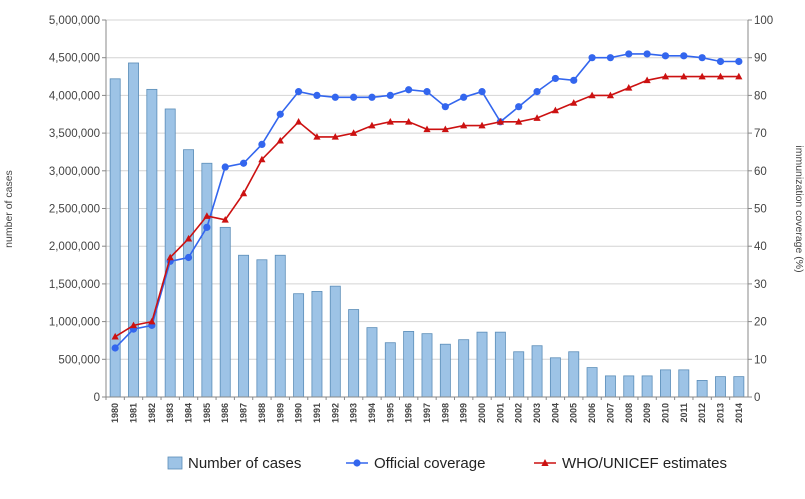  Describe the element at coordinates (74, 172) in the screenshot. I see `left-tick-label: 3,000,000` at that location.